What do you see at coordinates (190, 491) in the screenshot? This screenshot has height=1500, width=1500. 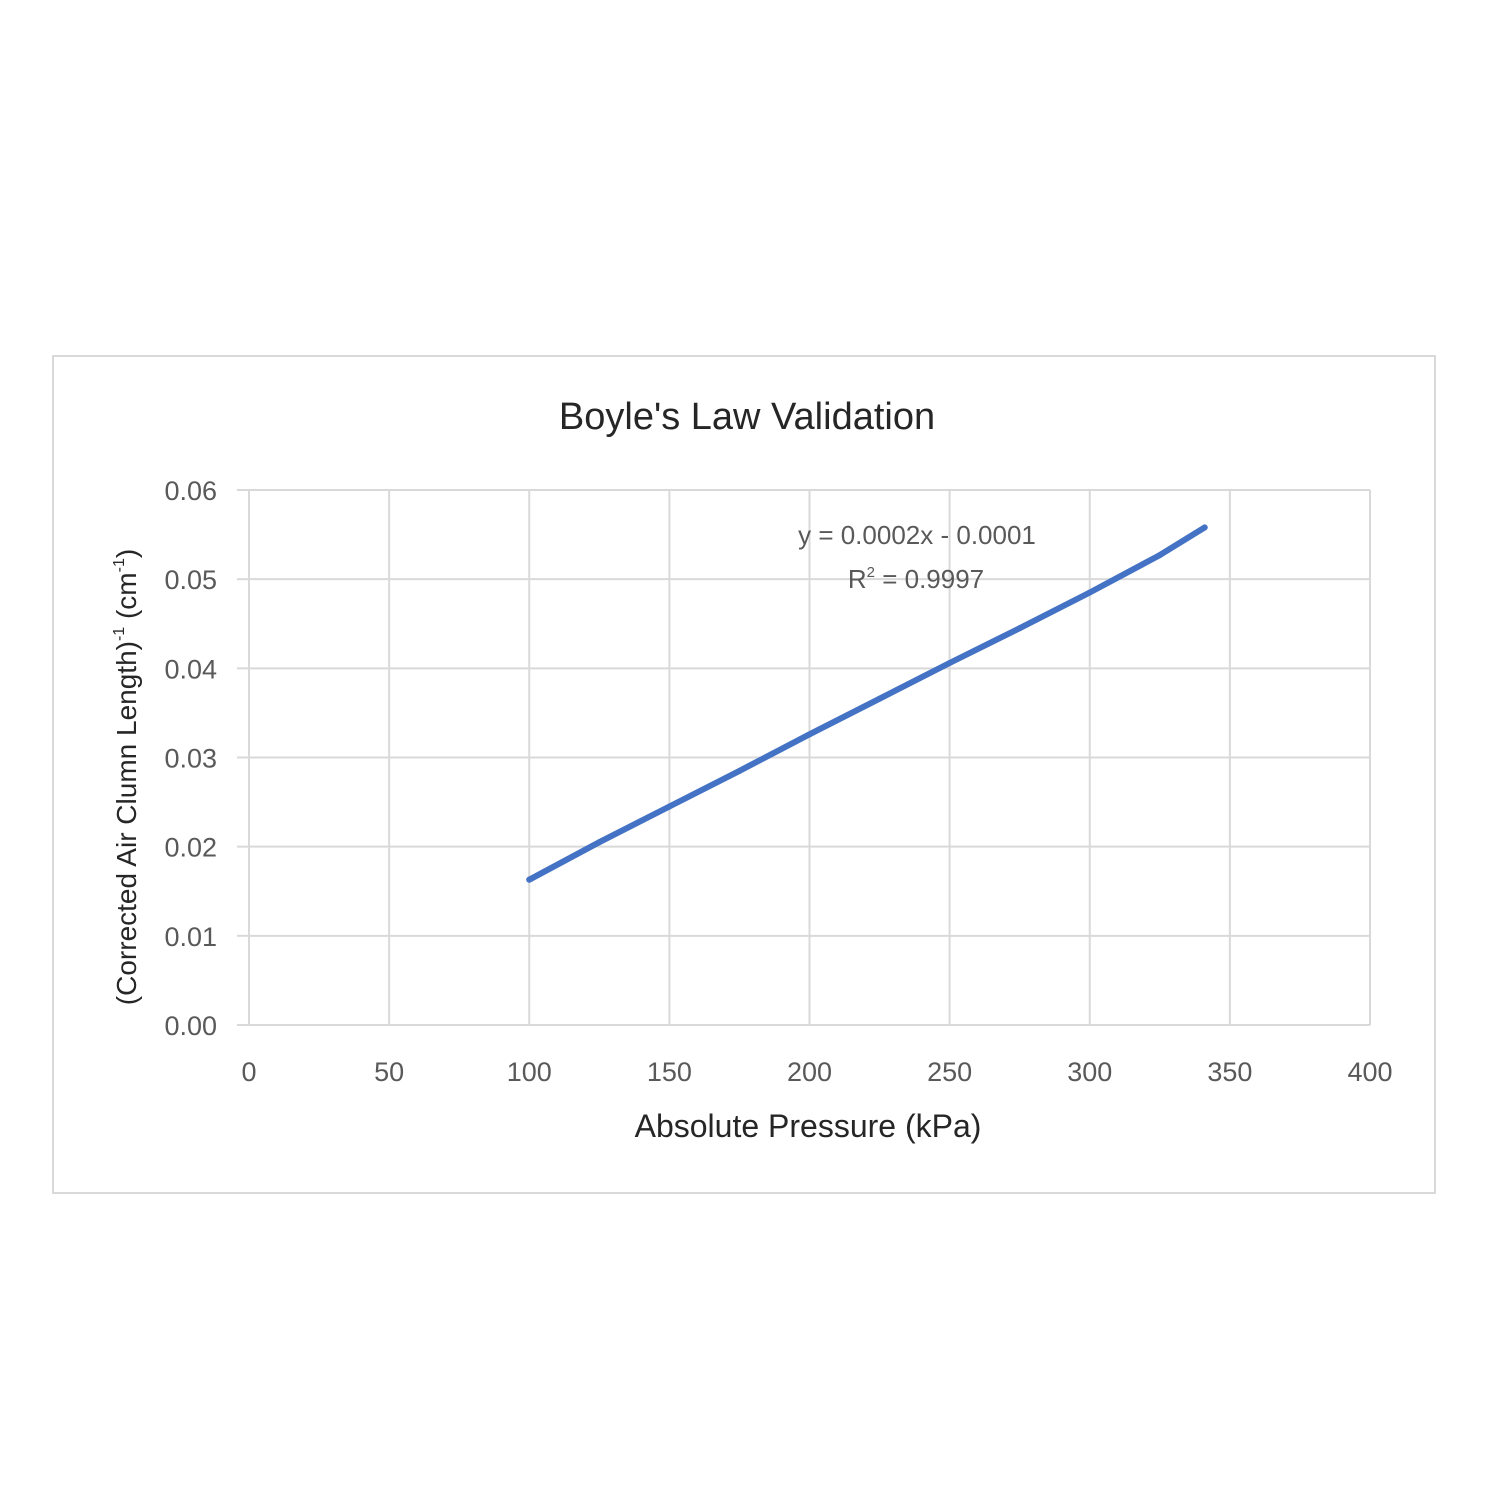 I see `y-tick-label: 0.06` at bounding box center [190, 491].